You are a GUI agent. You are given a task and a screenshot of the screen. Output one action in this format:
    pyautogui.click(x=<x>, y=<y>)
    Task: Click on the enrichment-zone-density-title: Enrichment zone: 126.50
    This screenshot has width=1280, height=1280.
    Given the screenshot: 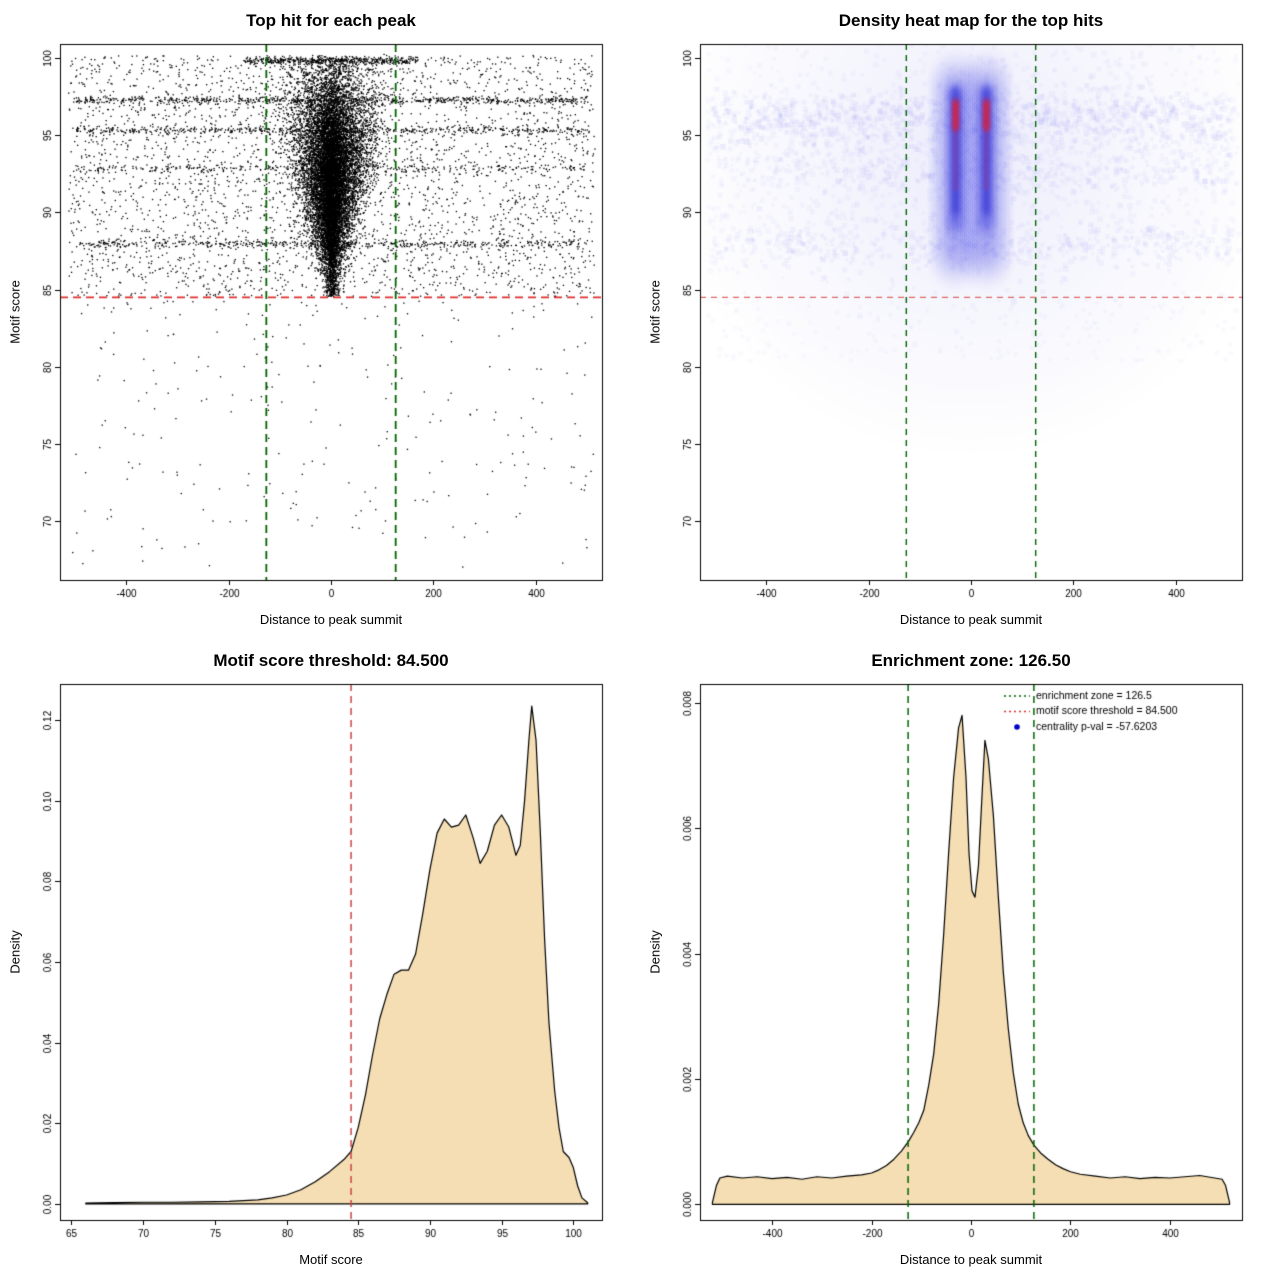 What is the action you would take?
    pyautogui.click(x=971, y=660)
    